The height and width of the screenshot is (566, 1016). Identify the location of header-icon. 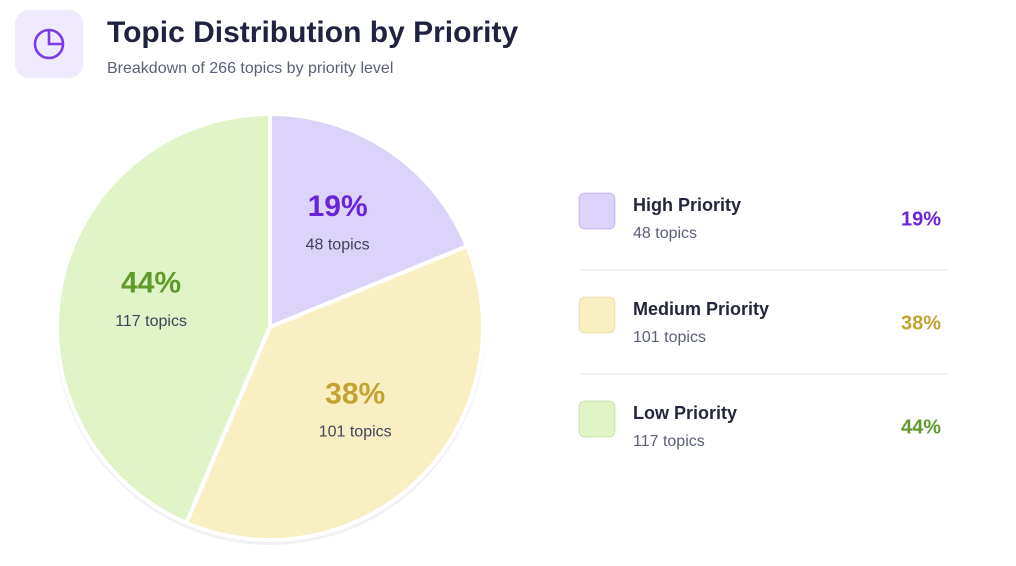
(49, 44).